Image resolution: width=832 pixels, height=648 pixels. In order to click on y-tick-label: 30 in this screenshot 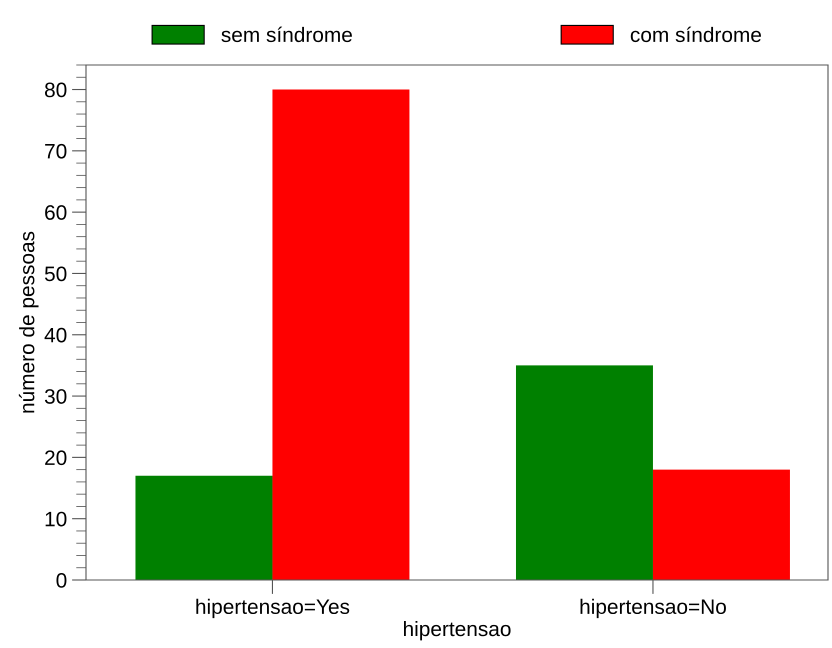, I will do `click(55, 396)`.